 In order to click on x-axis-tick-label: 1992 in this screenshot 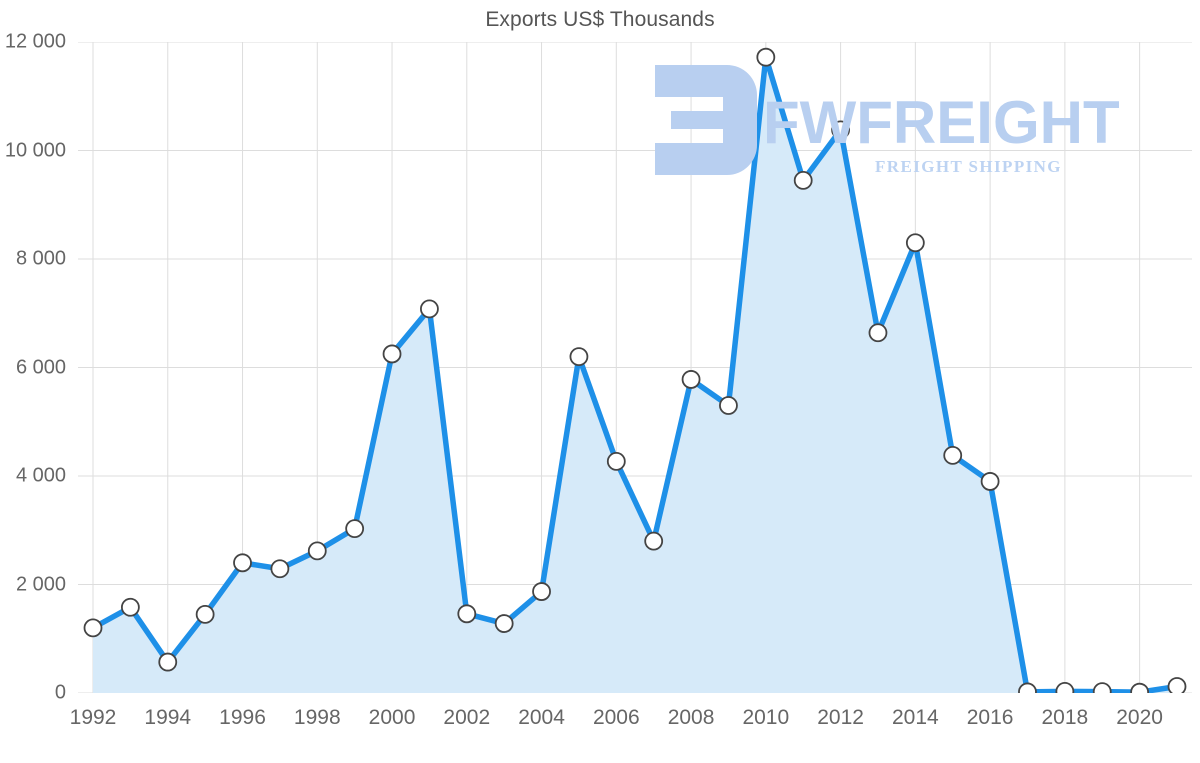, I will do `click(93, 717)`.